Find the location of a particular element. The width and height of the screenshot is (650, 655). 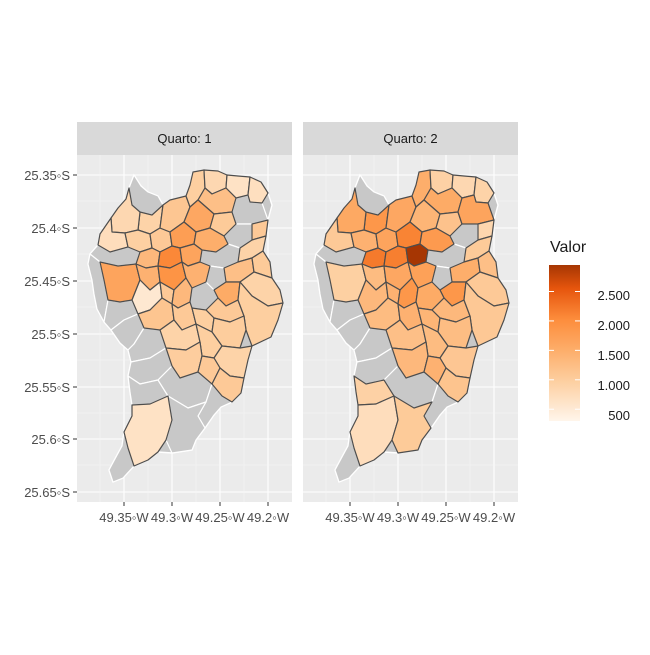

y-tick-label: 25.65◦S is located at coordinates (47, 492).